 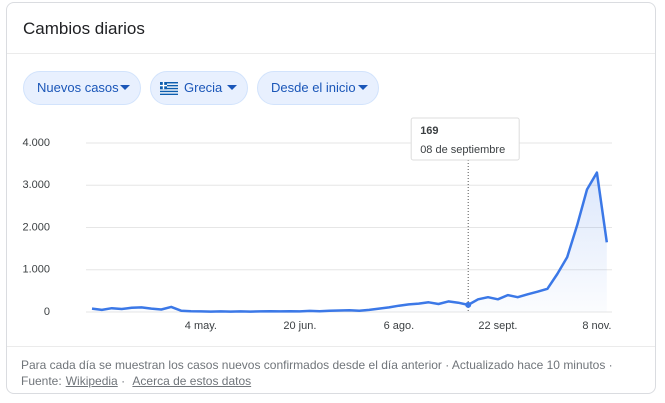 What do you see at coordinates (36, 185) in the screenshot?
I see `y-tick-label: 3.000` at bounding box center [36, 185].